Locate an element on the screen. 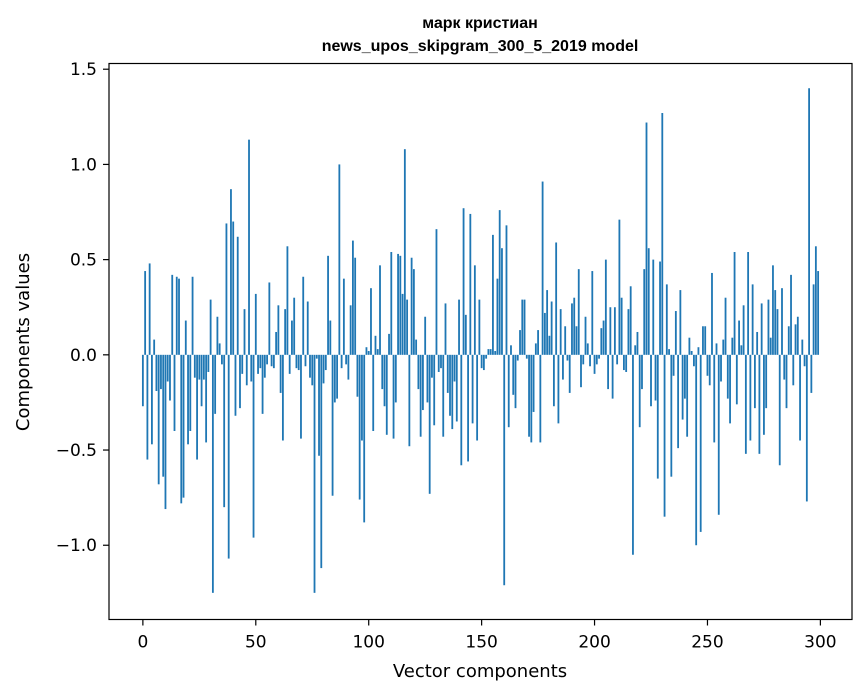 The image size is (867, 696). y-tick-label: −0.5 is located at coordinates (76, 451).